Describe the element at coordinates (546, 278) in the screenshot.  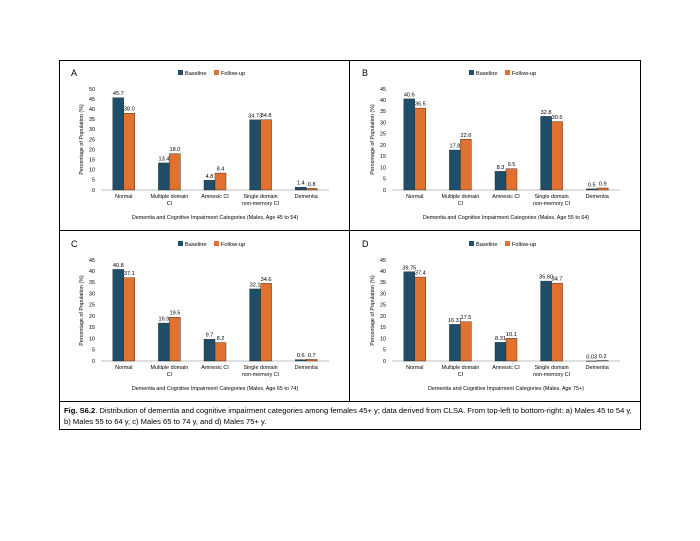
I see `data-label: 35.60` at that location.